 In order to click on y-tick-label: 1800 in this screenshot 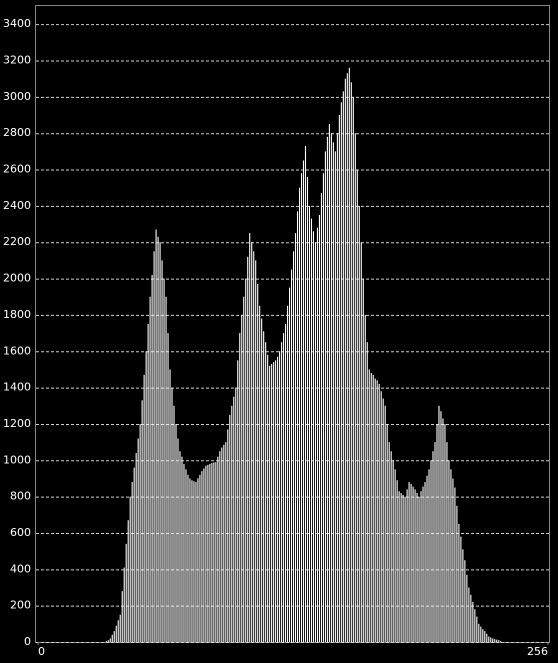, I will do `click(17, 314)`.